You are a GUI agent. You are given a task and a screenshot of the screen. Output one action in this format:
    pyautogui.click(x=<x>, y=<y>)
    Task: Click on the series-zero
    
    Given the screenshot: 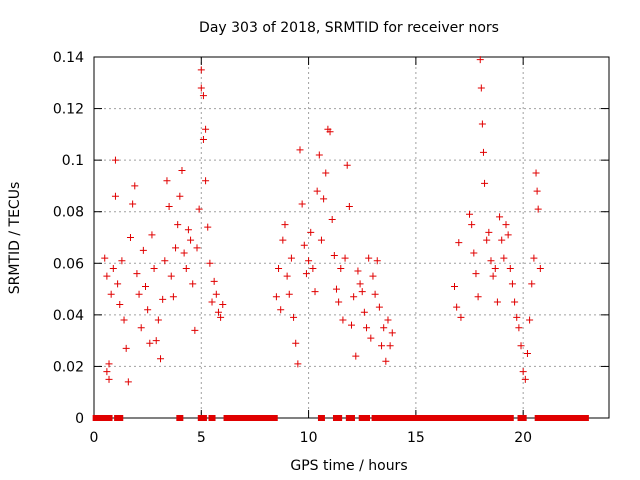 What is the action you would take?
    pyautogui.click(x=340, y=418)
    